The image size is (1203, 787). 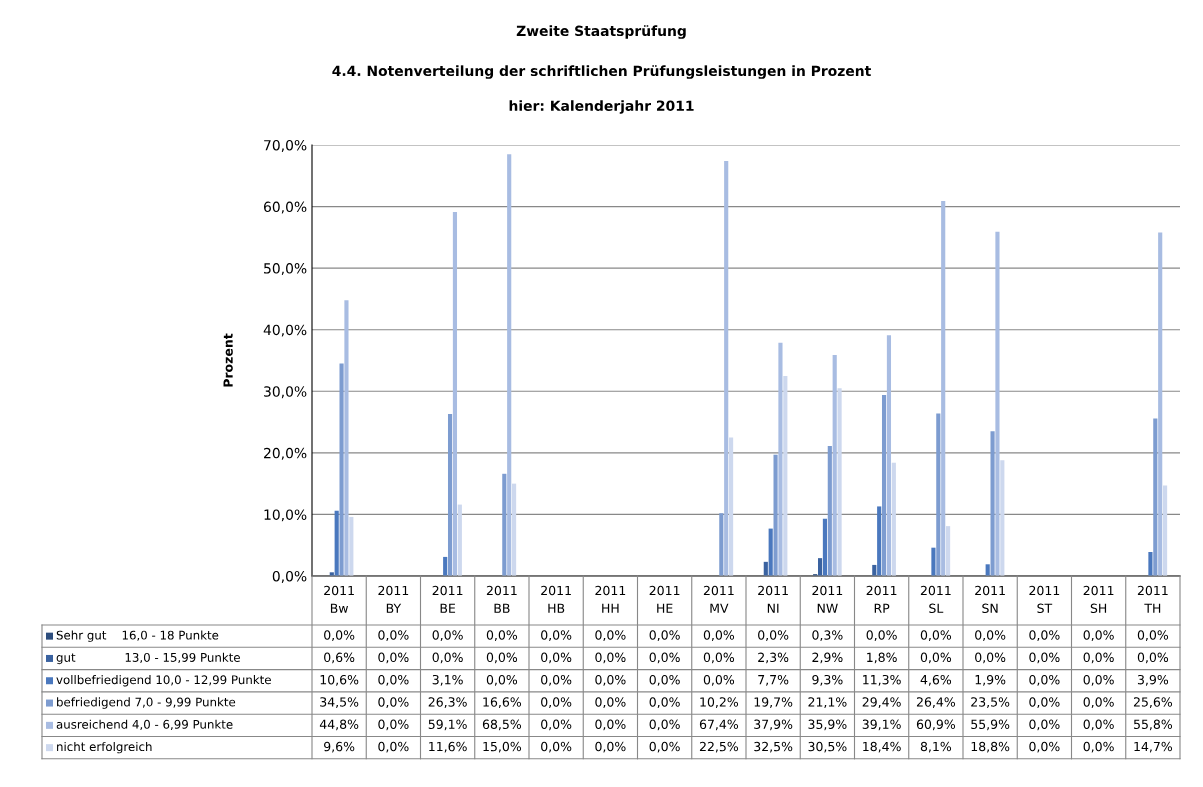 What do you see at coordinates (146, 703) in the screenshot?
I see `legend-label: befriedigend 7,0 - 9,99 Punkte` at bounding box center [146, 703].